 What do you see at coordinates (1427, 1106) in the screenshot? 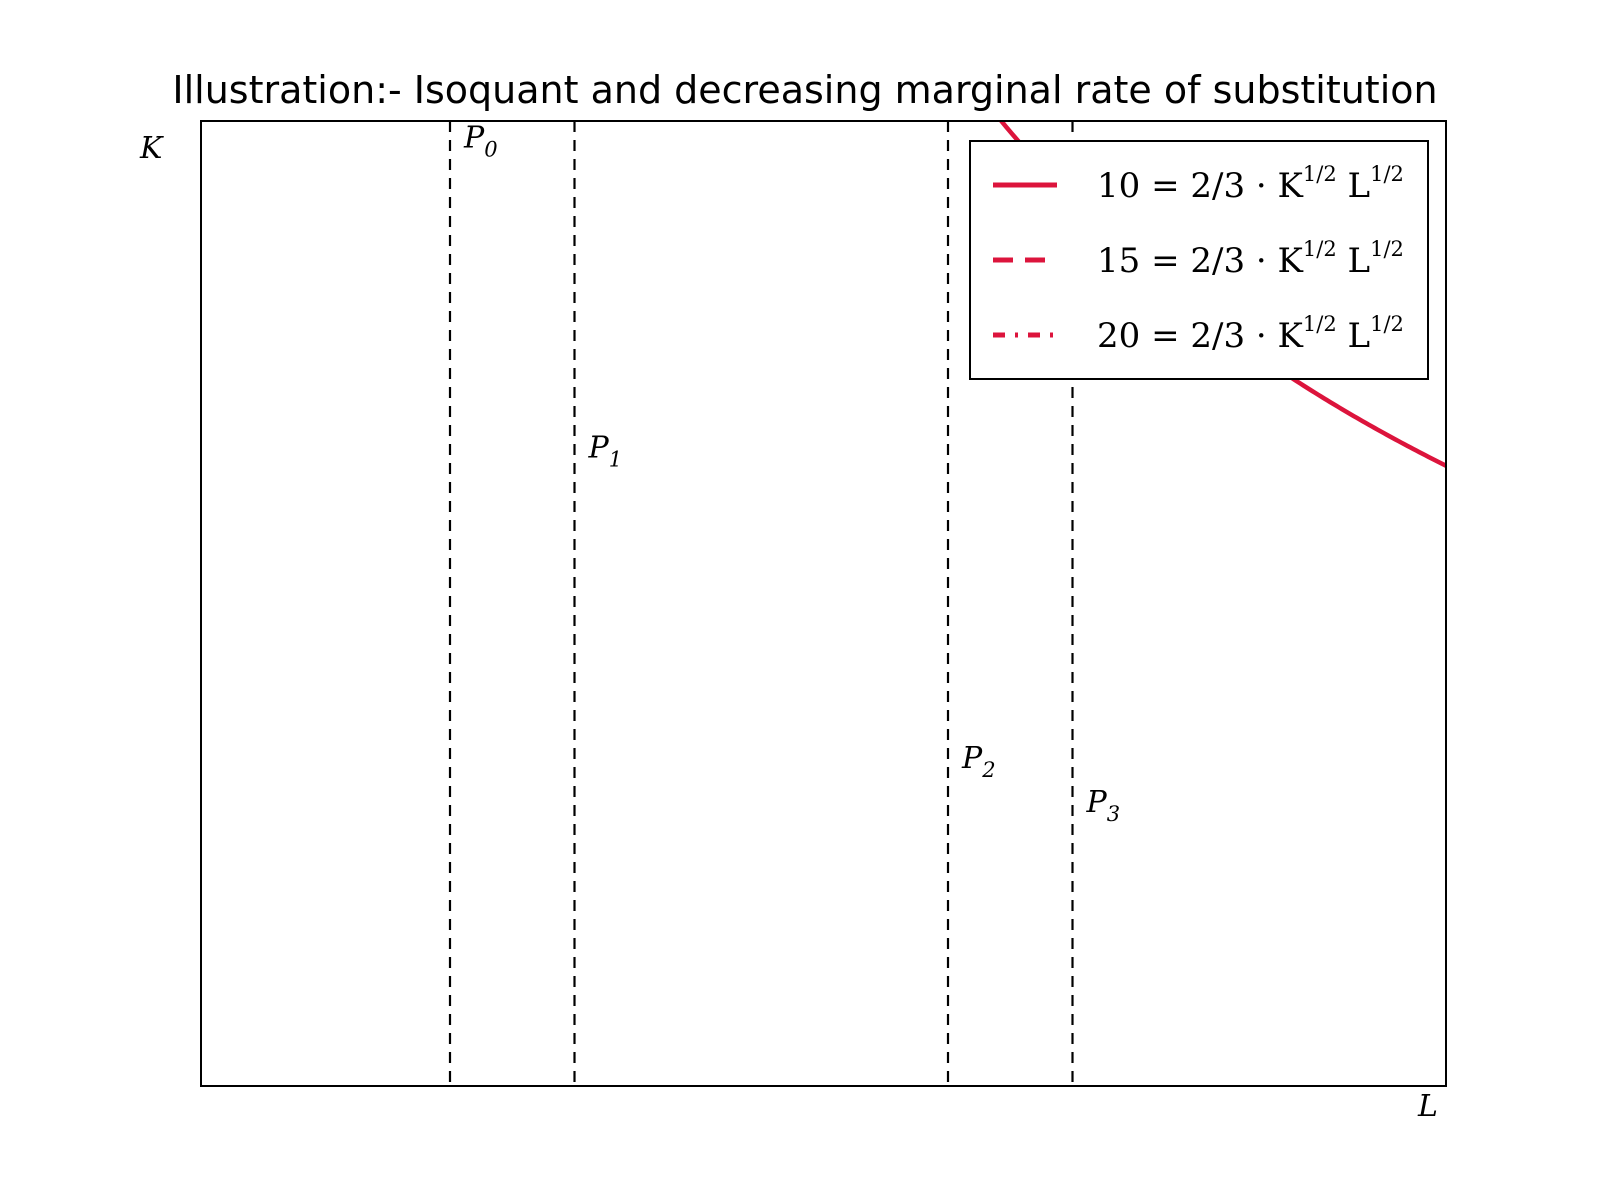
I see `x-axis-label: L` at bounding box center [1427, 1106].